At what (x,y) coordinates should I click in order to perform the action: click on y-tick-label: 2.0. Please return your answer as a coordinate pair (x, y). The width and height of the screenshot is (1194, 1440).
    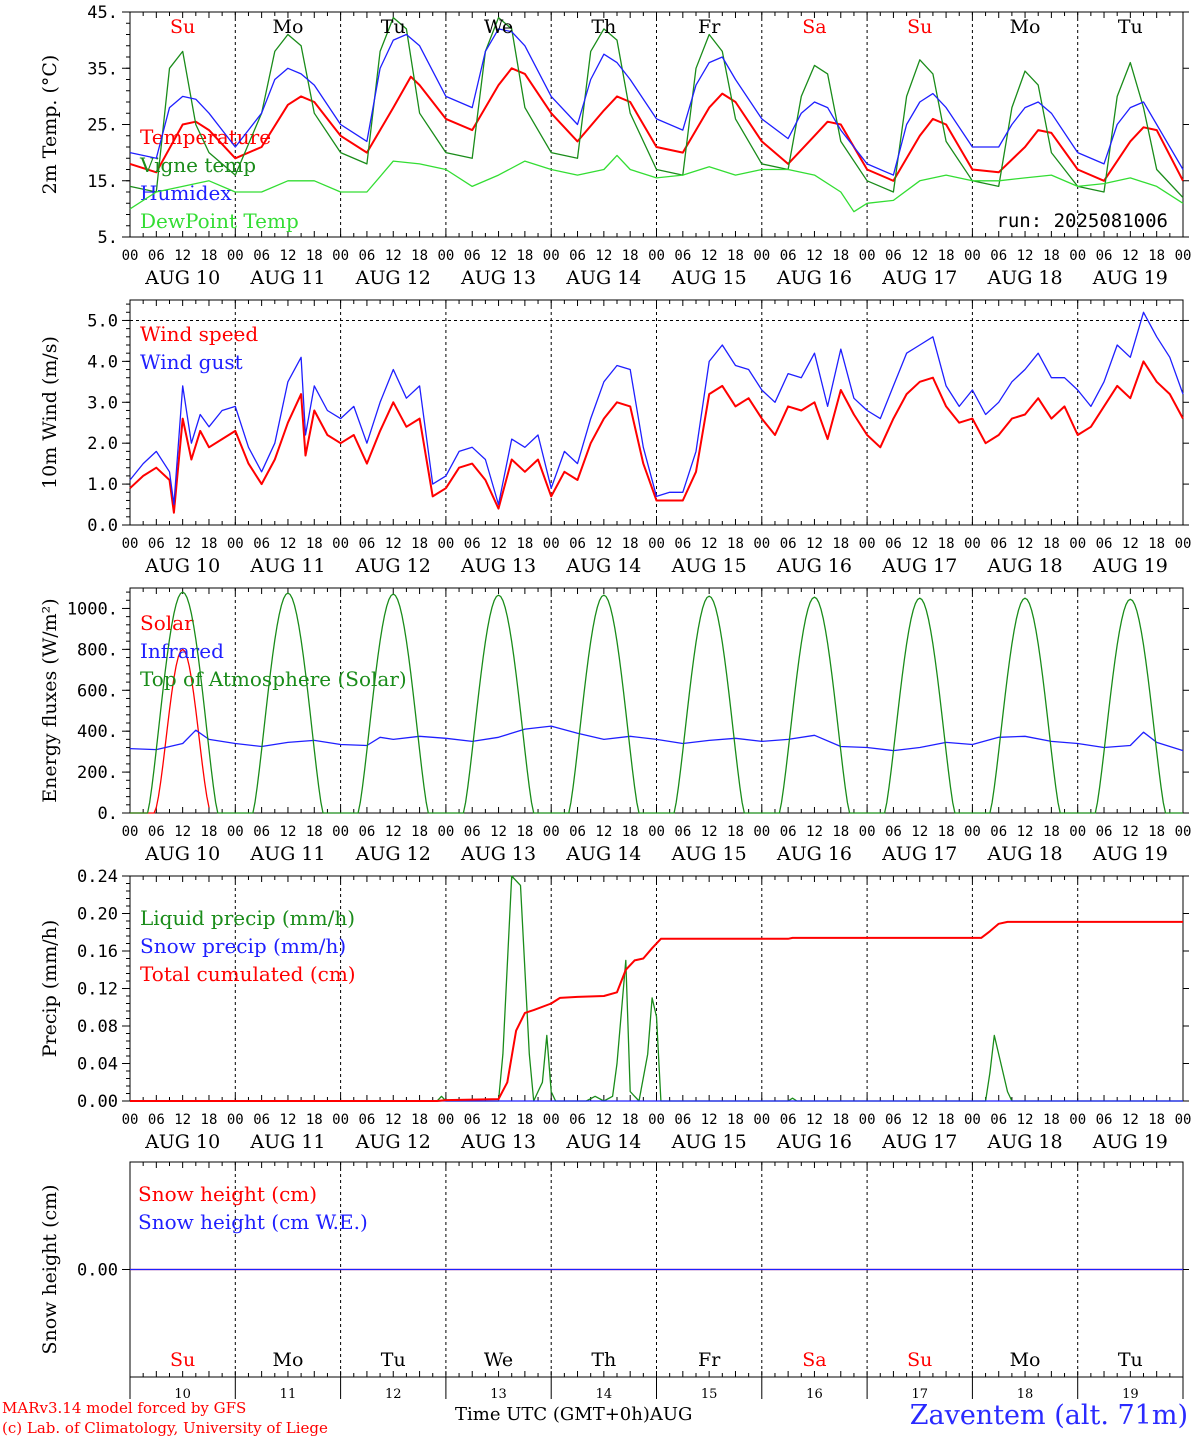
    Looking at the image, I should click on (102, 444).